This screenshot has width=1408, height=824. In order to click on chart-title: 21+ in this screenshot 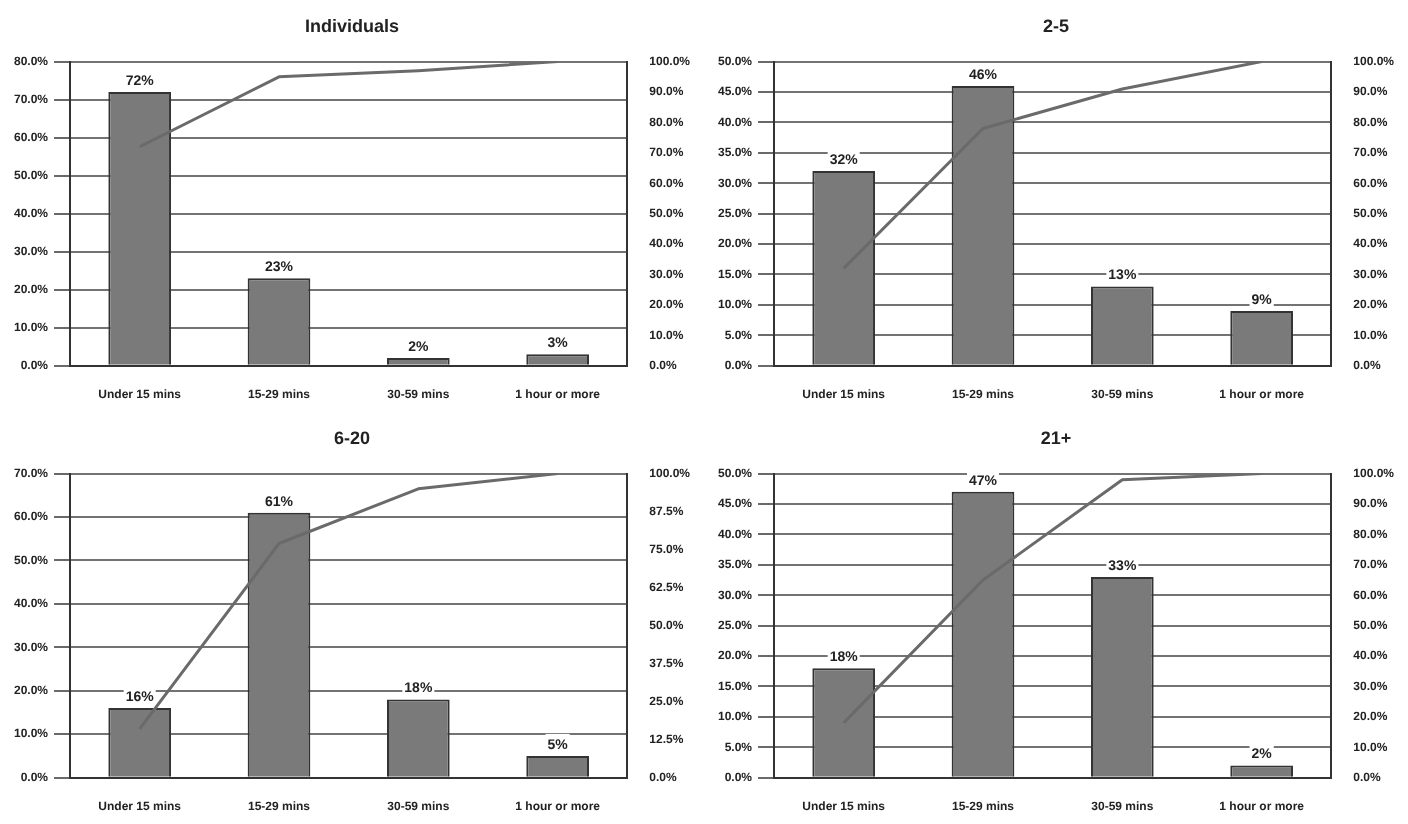, I will do `click(1056, 437)`.